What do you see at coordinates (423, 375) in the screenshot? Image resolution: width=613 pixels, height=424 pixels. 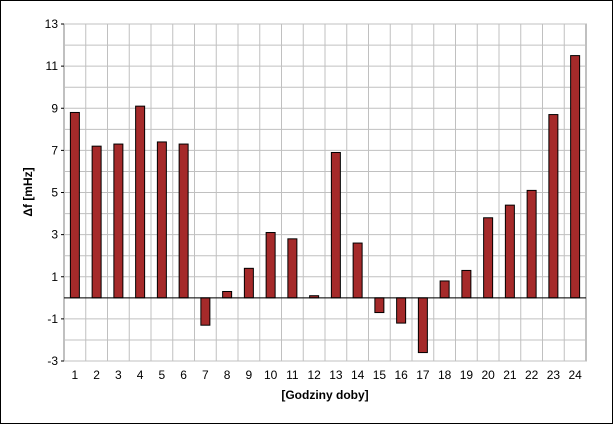 I see `x-tick-label: 17` at bounding box center [423, 375].